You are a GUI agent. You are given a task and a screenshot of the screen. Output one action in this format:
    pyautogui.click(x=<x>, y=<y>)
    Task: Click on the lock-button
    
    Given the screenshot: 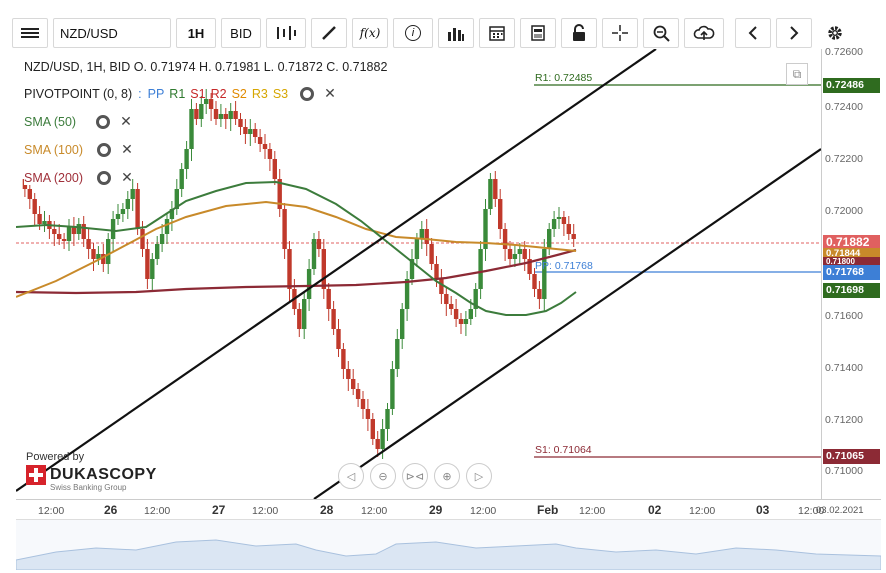 What is the action you would take?
    pyautogui.click(x=579, y=33)
    